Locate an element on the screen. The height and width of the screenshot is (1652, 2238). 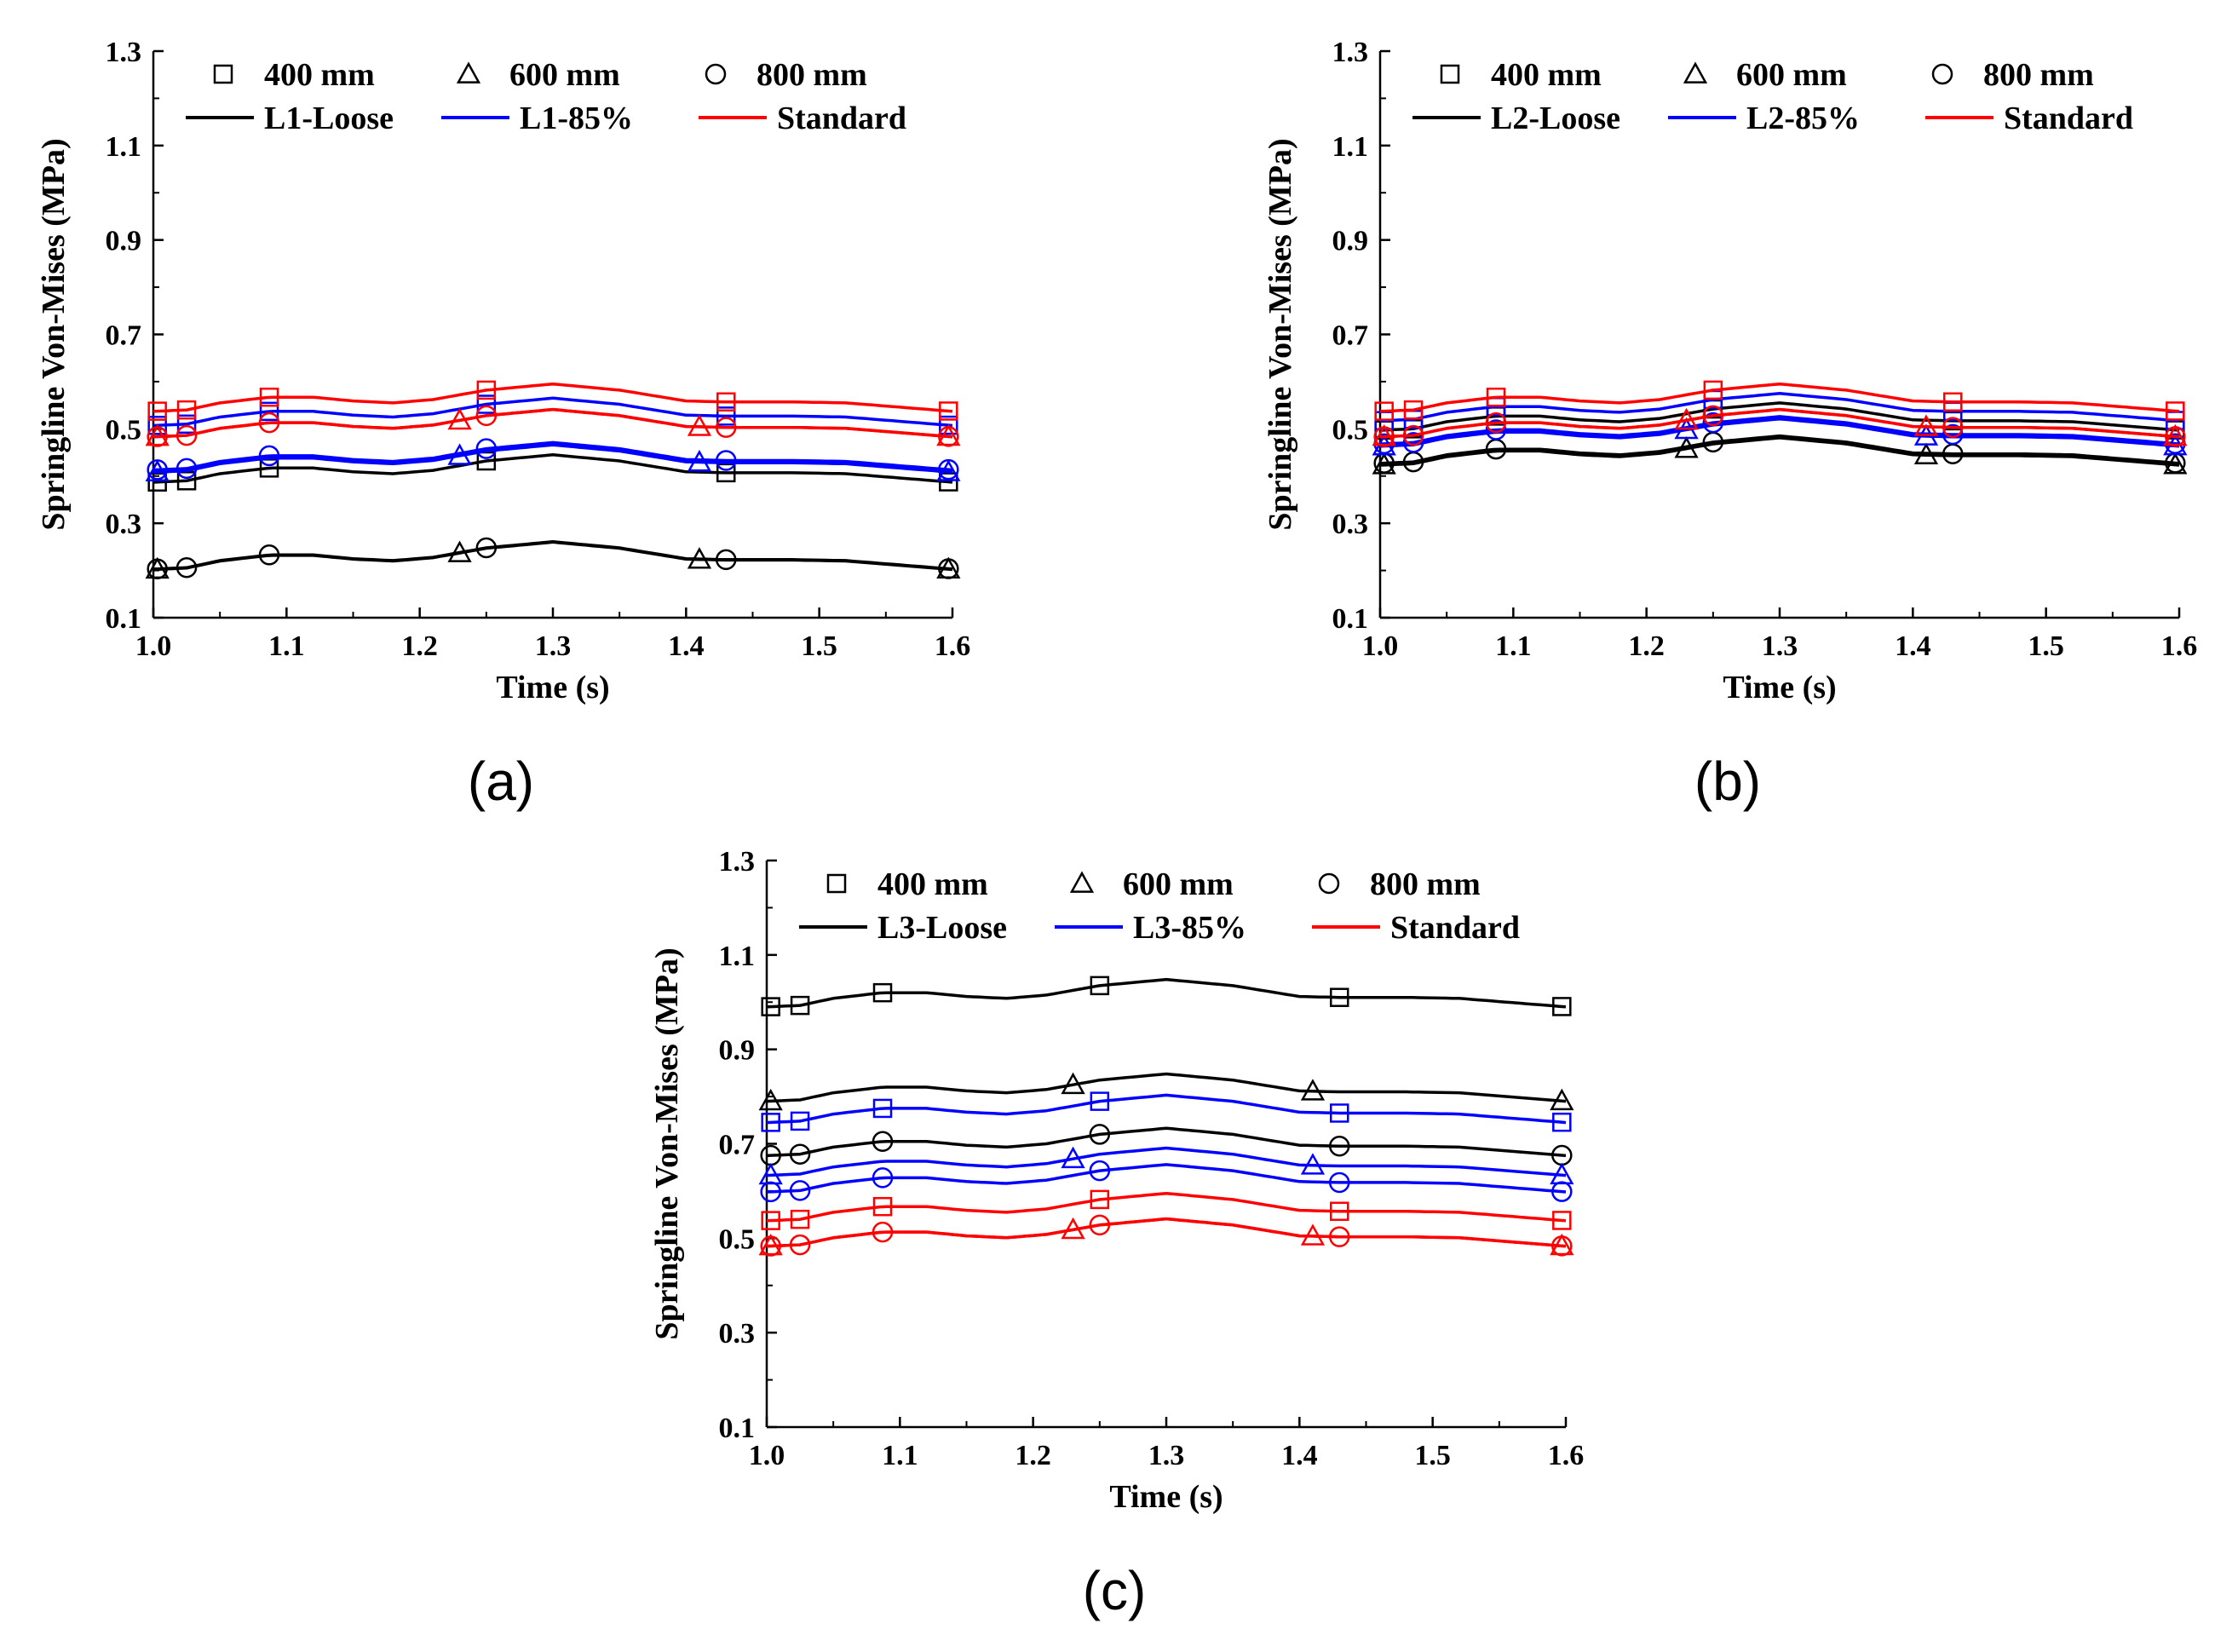
panel-label-b: (b) is located at coordinates (1728, 781).